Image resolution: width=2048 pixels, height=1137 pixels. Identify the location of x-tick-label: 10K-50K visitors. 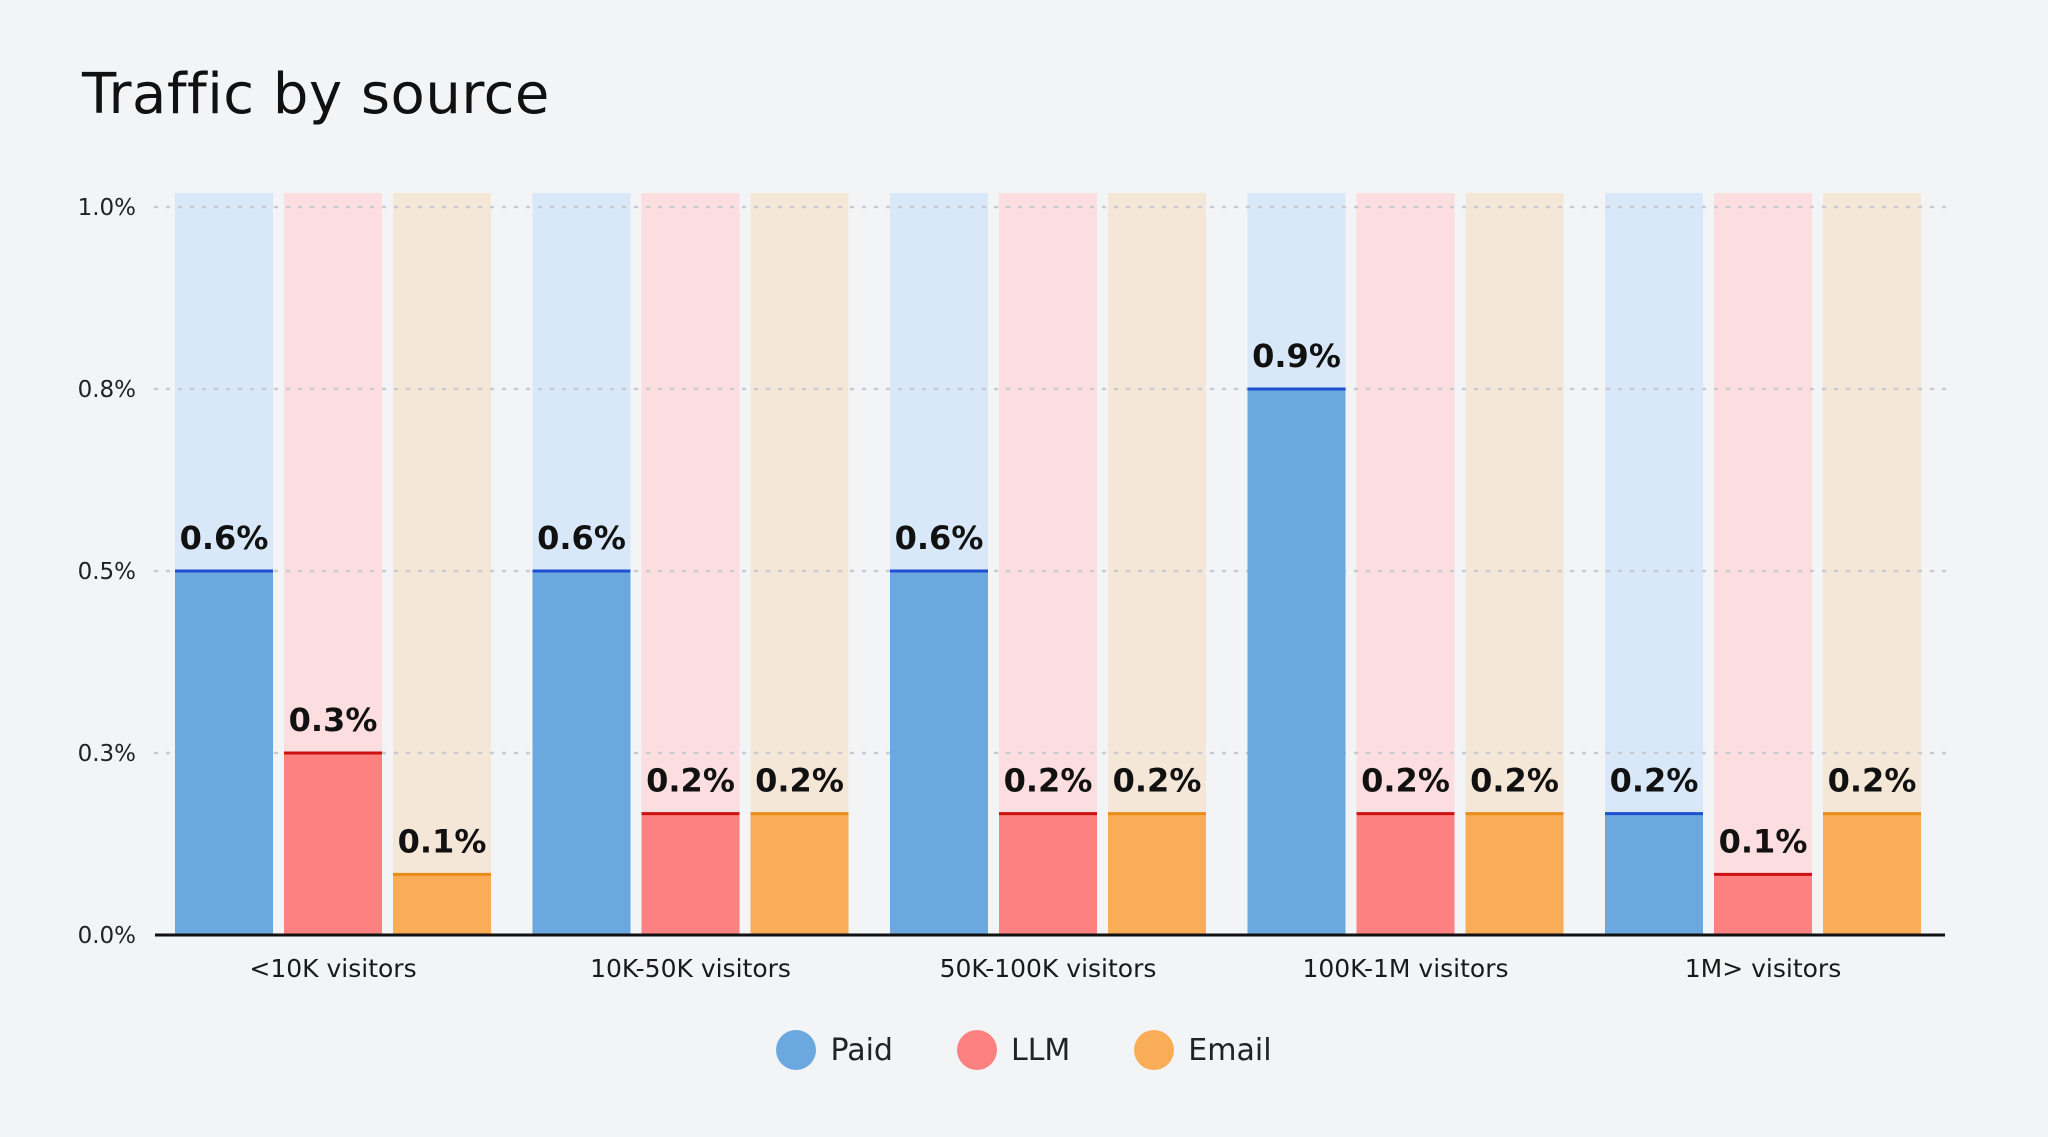
(690, 968).